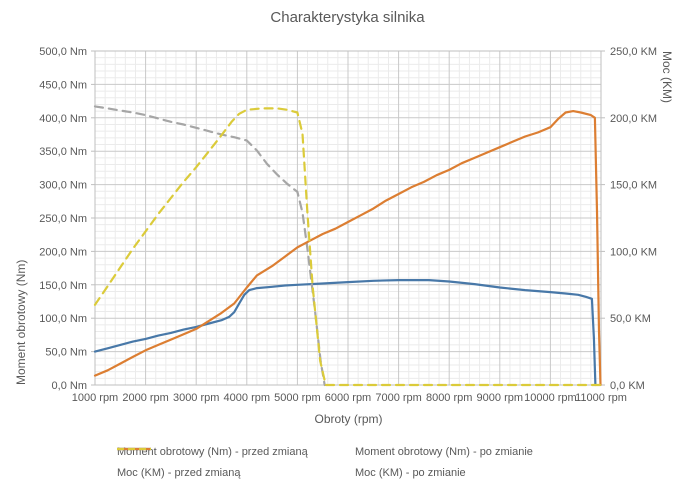  Describe the element at coordinates (297, 398) in the screenshot. I see `x-tick-label: 5000 rpm` at that location.